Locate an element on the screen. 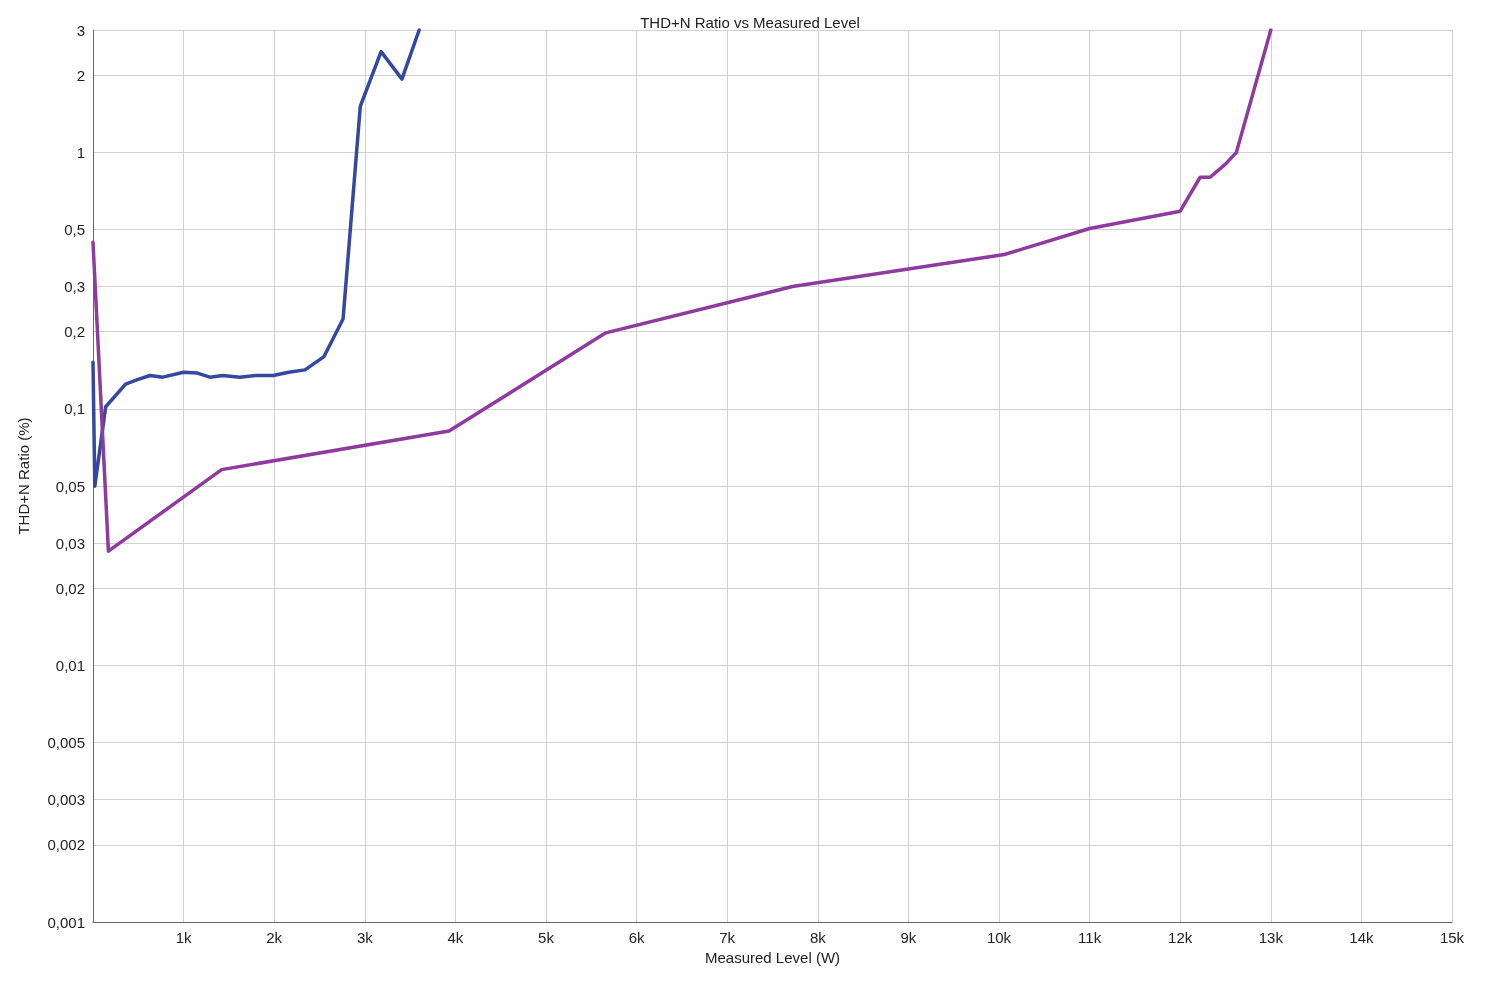 Image resolution: width=1500 pixels, height=981 pixels. x-tick-label: 15k is located at coordinates (1452, 937).